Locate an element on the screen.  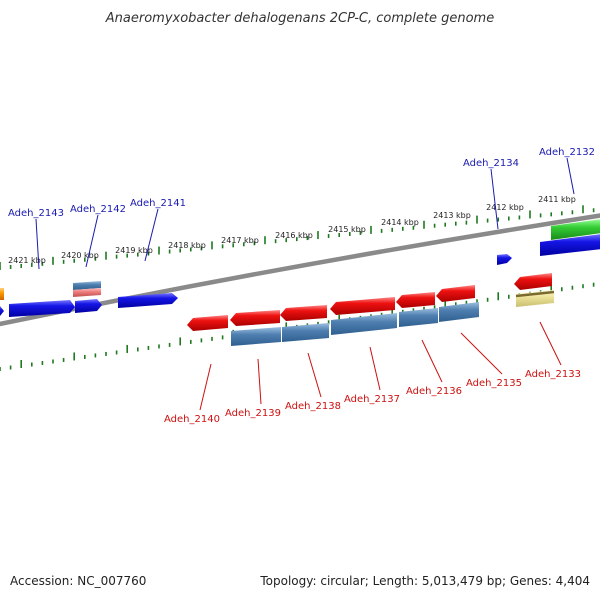
accession-text: Accession: NC_007760 is located at coordinates (78, 581).